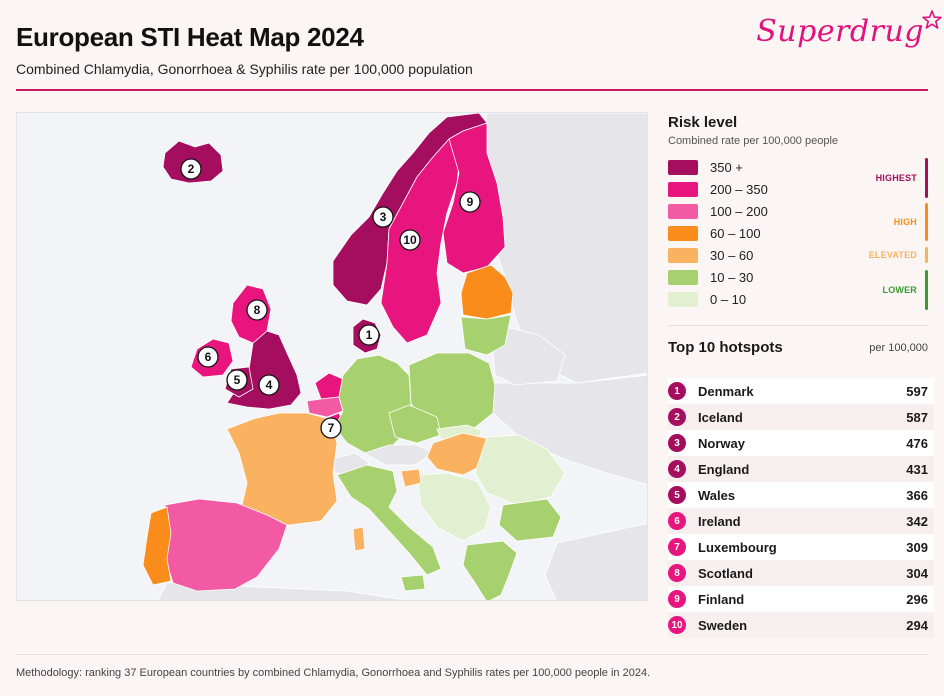 Image resolution: width=944 pixels, height=696 pixels. Describe the element at coordinates (677, 495) in the screenshot. I see `rank-badge: 5` at that location.